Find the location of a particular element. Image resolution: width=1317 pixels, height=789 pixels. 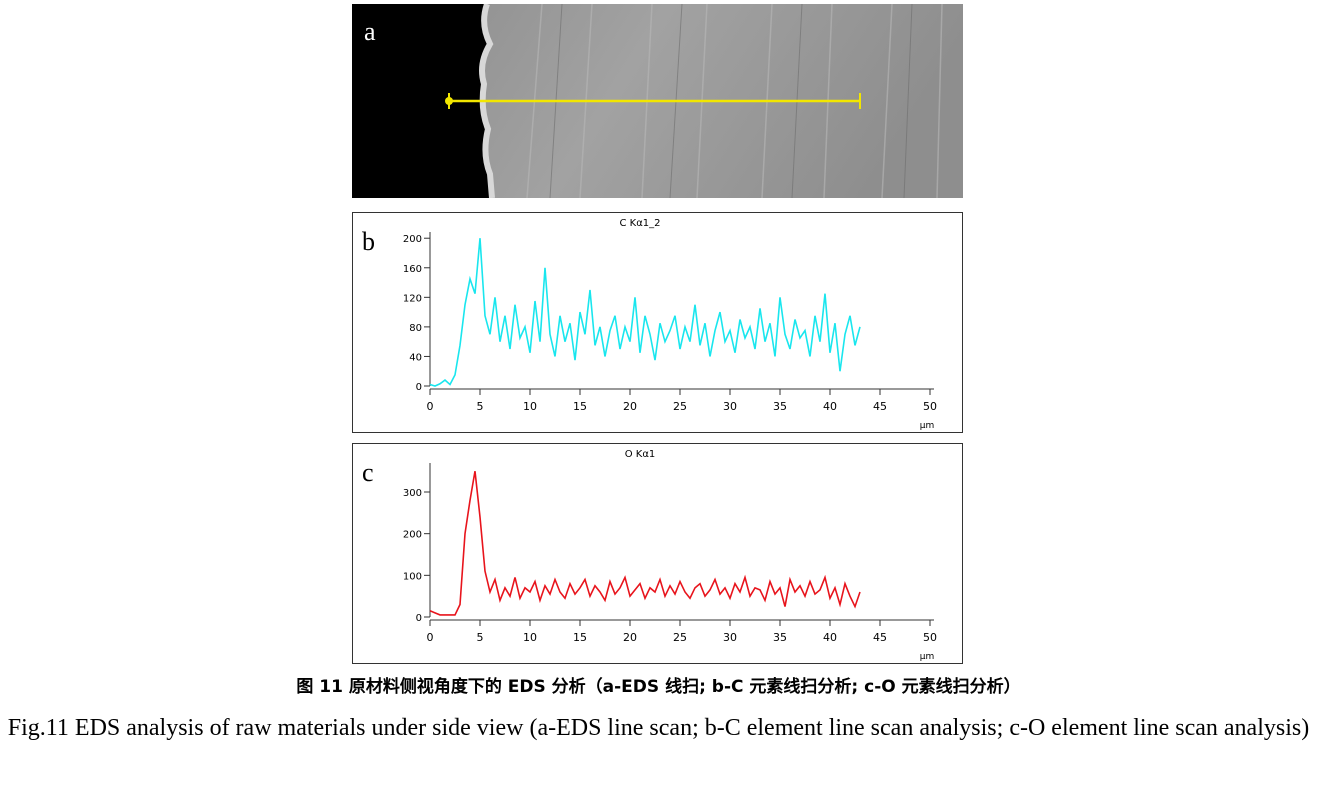

chart-c: O Kα1 c 0 100 200 300 0 5 10 15 20 25 30 35 40 45 50 μm is located at coordinates (657, 553).